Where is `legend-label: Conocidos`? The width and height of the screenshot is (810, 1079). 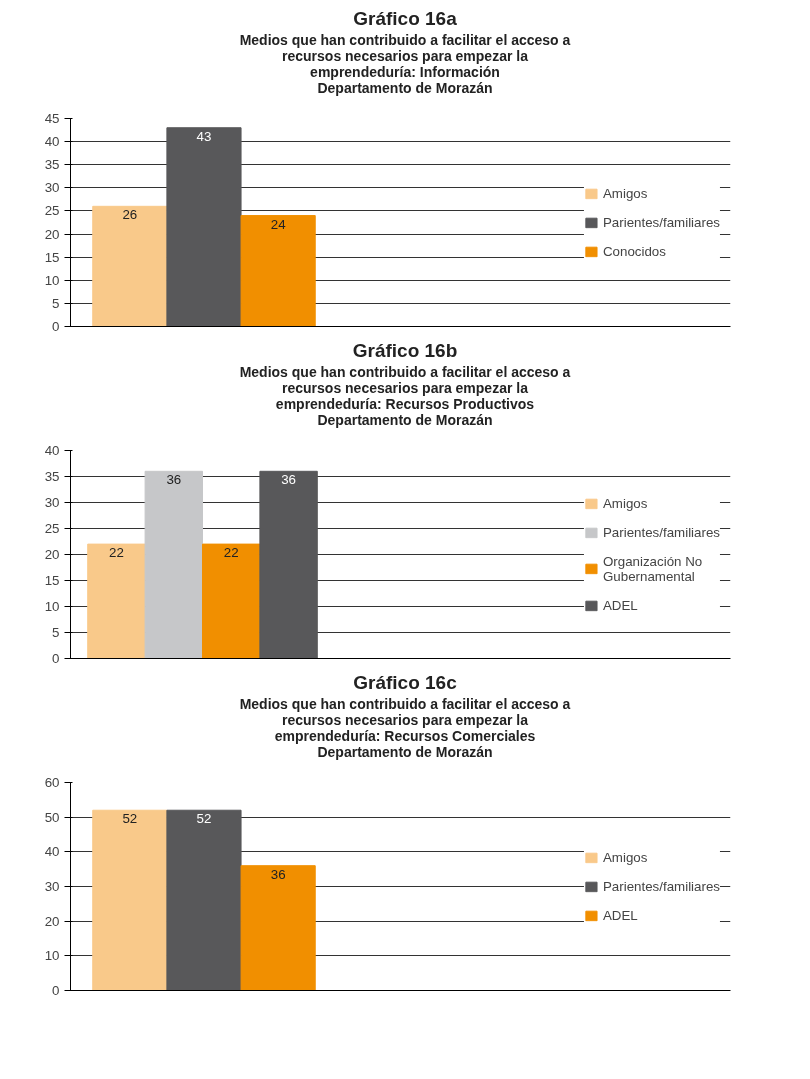 legend-label: Conocidos is located at coordinates (634, 251).